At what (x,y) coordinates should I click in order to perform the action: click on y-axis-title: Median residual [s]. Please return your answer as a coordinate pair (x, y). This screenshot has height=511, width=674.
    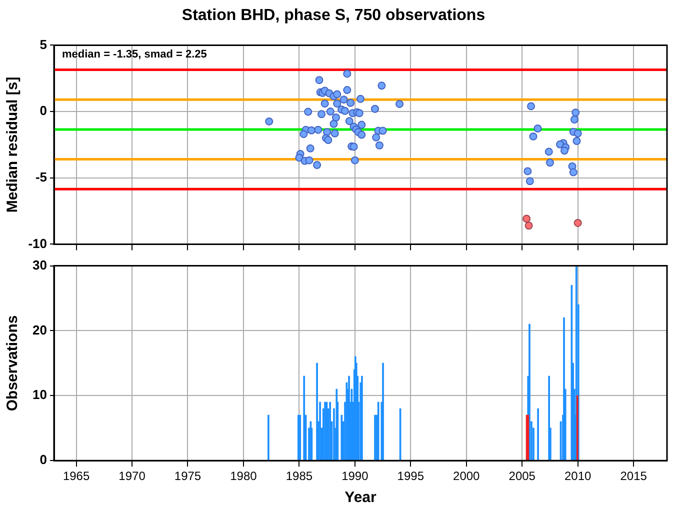
    Looking at the image, I should click on (13, 144).